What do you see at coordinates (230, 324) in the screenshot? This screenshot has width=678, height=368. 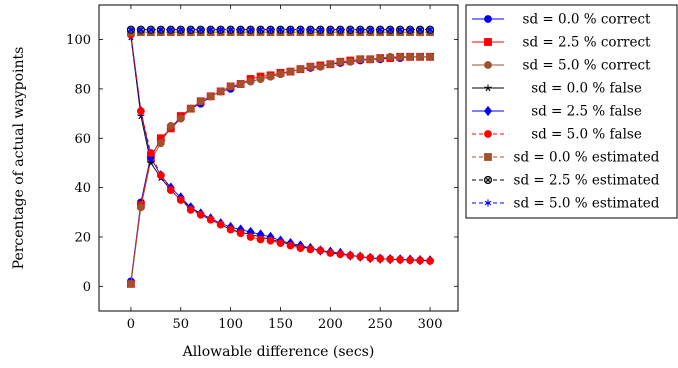 I see `x-tick-label: 100` at bounding box center [230, 324].